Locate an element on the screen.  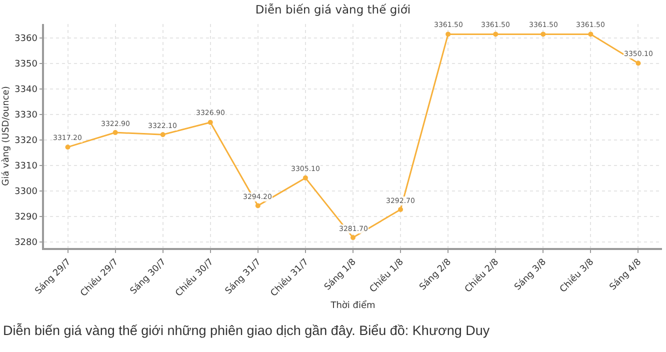
y-tick-label: 3310 is located at coordinates (26, 167).